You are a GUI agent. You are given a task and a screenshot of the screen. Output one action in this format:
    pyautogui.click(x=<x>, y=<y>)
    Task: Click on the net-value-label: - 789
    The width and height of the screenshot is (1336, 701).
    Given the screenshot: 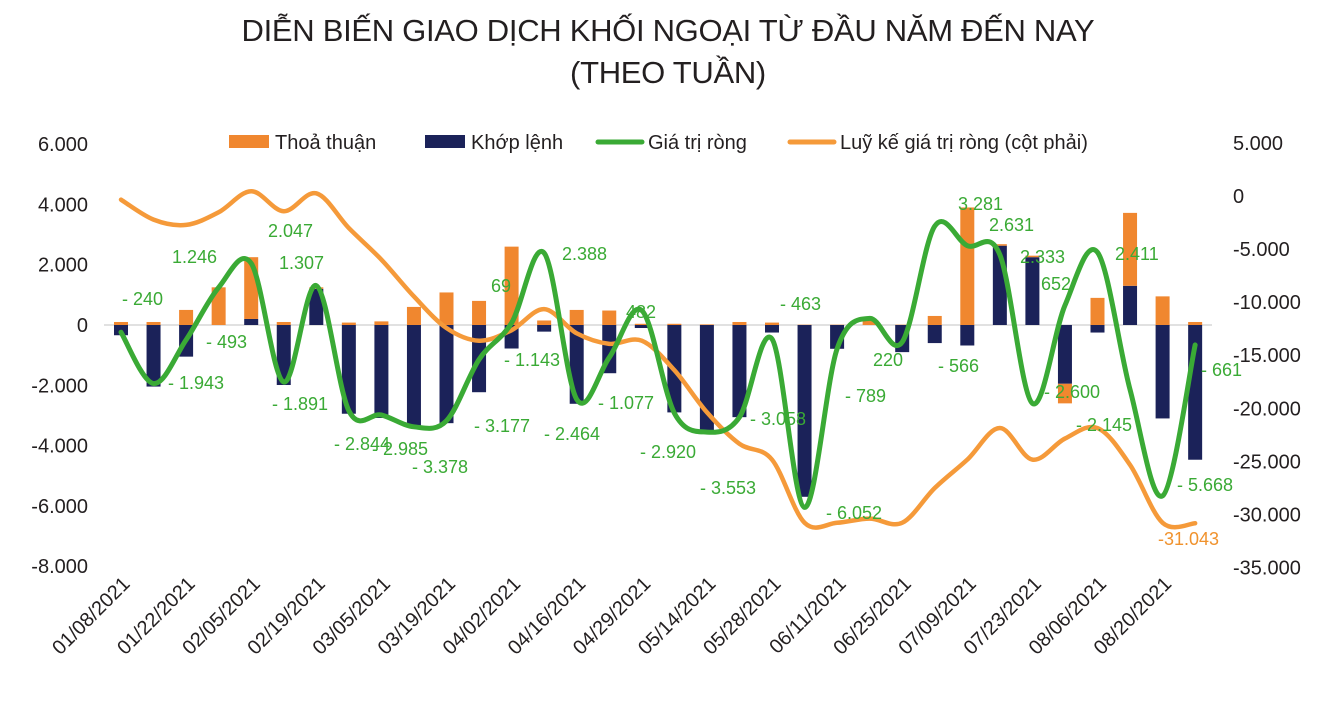 What is the action you would take?
    pyautogui.click(x=865, y=396)
    